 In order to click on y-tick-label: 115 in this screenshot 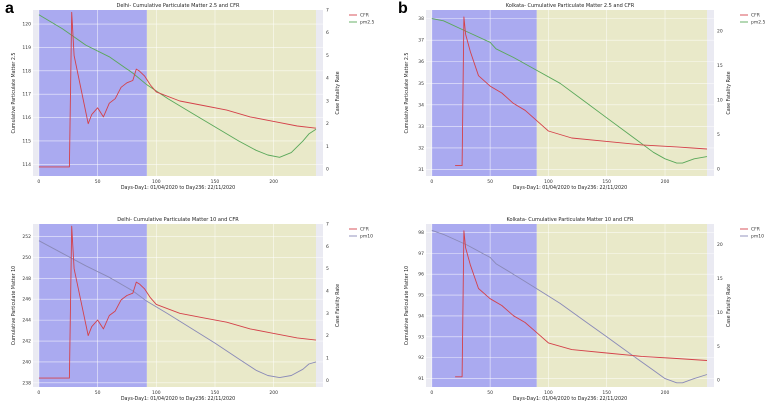, I will do `click(26, 141)`.